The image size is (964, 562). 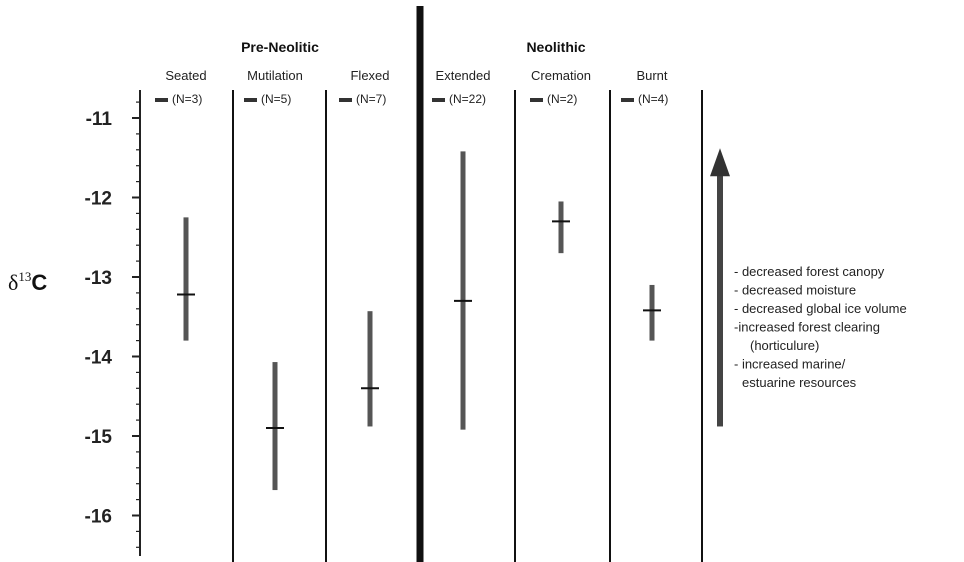 I want to click on period-divider, so click(x=420, y=284).